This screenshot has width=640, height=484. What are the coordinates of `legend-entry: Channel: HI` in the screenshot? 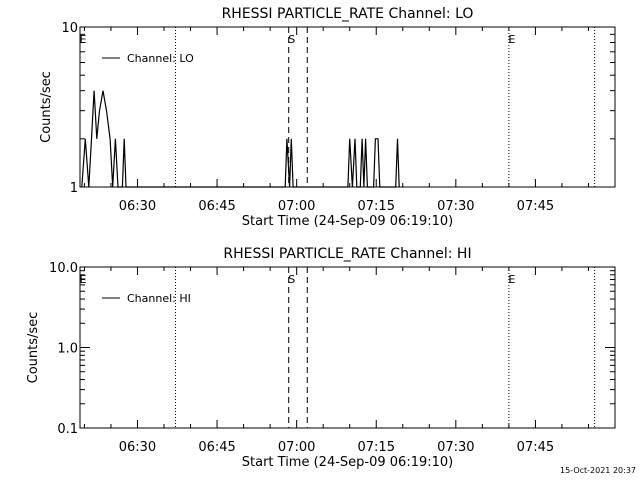 It's located at (159, 298).